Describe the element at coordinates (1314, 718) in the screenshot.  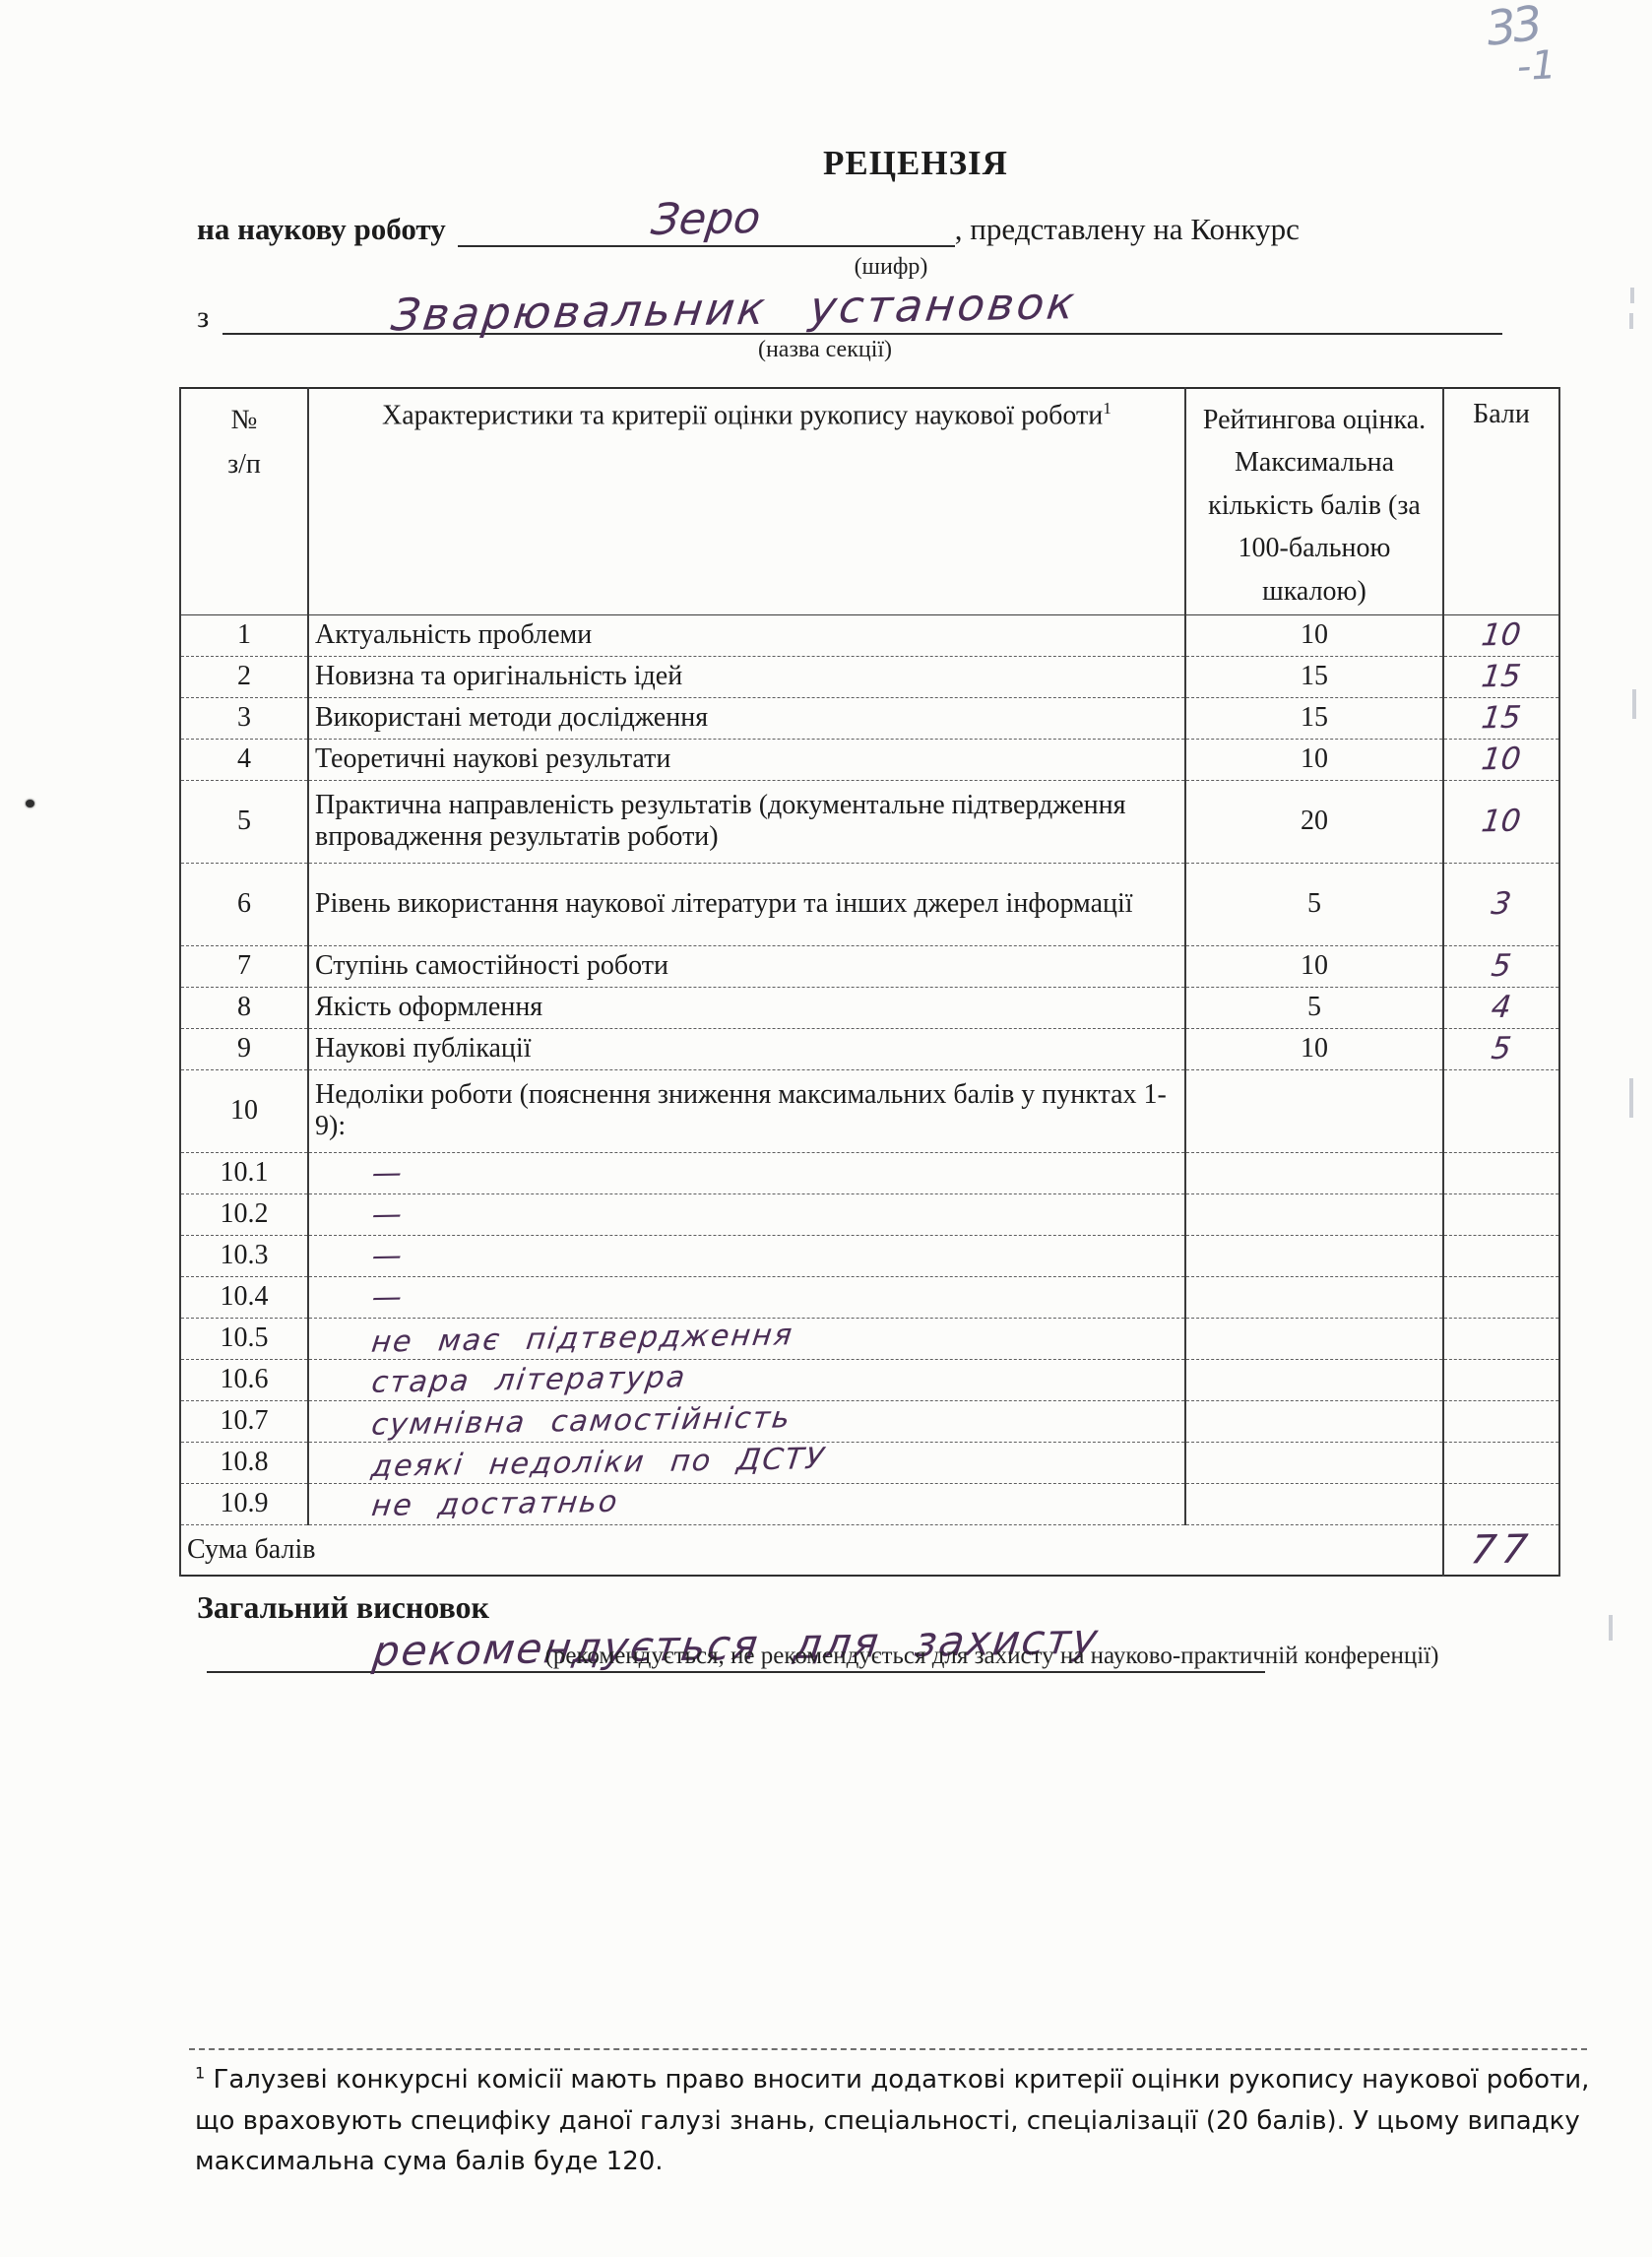
I see `row-rating: 15` at that location.